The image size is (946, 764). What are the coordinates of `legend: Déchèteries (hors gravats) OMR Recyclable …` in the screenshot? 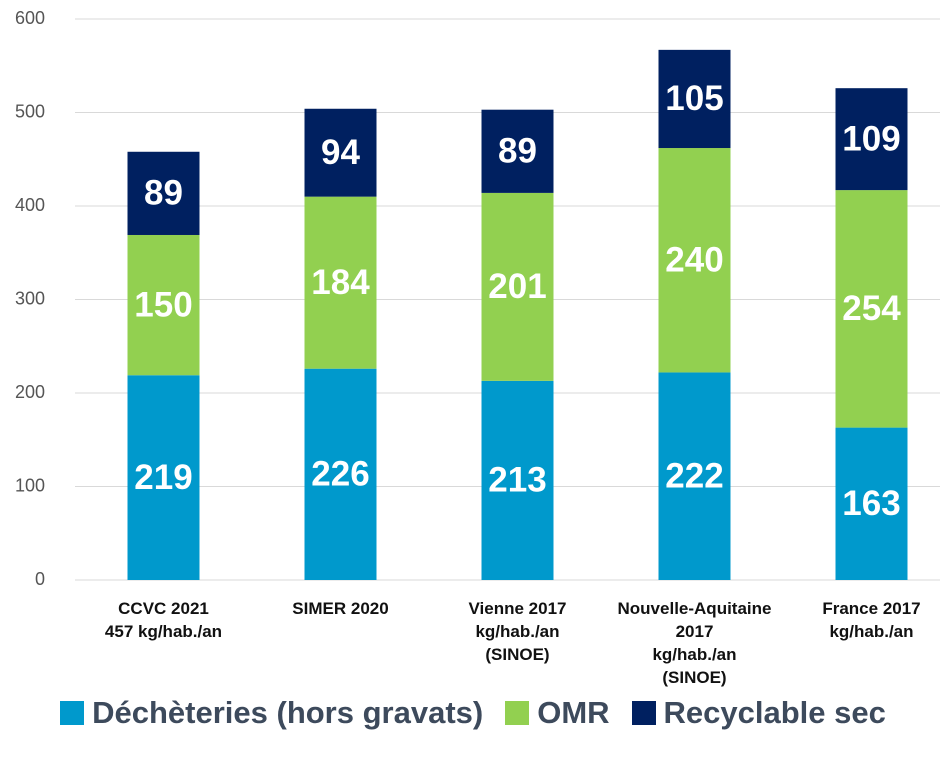 It's located at (473, 713).